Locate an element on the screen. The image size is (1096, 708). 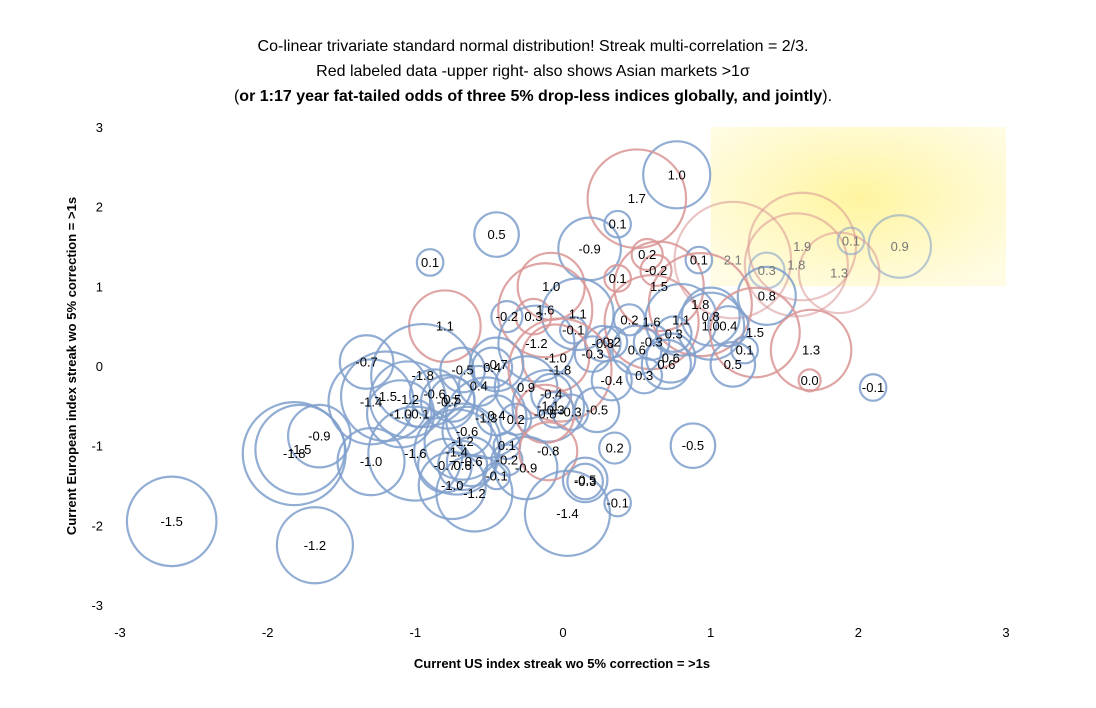
bubble-label-10: 0.1 is located at coordinates (699, 260).